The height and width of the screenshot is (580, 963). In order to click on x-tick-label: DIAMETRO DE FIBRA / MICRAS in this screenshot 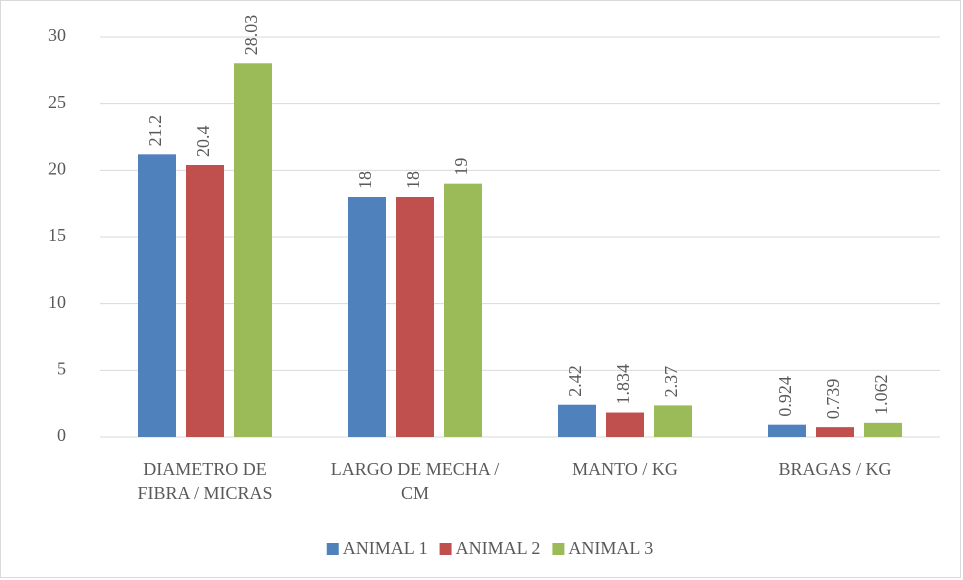, I will do `click(205, 481)`.